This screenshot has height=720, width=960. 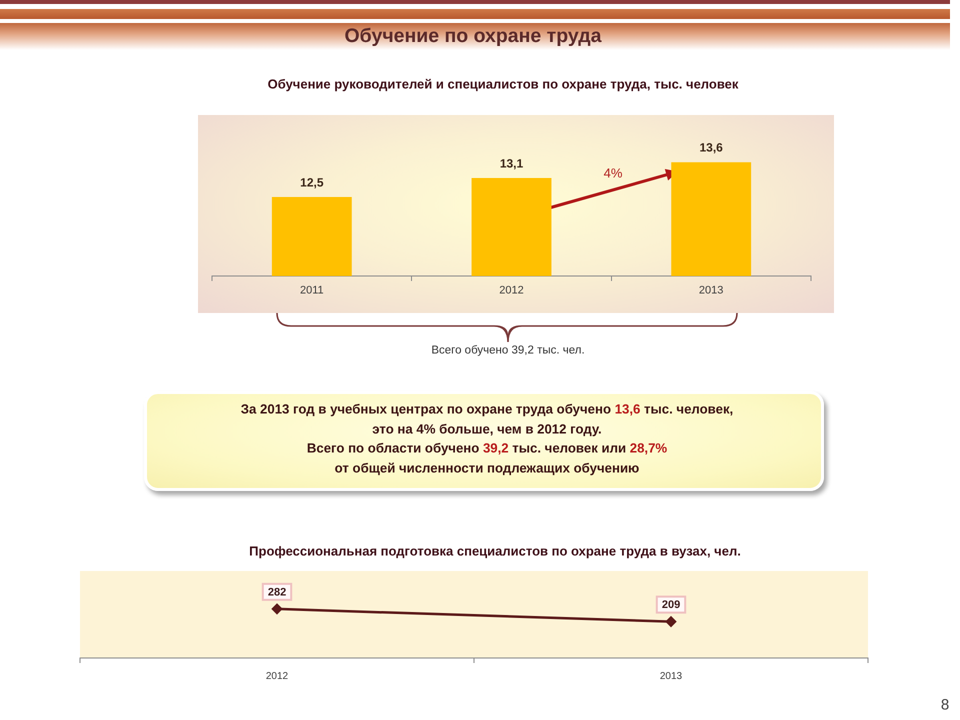 What do you see at coordinates (487, 448) in the screenshot?
I see `text: Всего по области обучено 39,2 тыс. человек или 28,7%` at bounding box center [487, 448].